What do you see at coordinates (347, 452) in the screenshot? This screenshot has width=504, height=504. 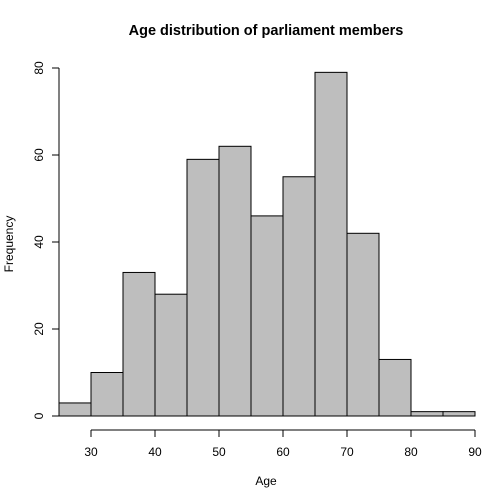 I see `x-tick-label: 70` at bounding box center [347, 452].